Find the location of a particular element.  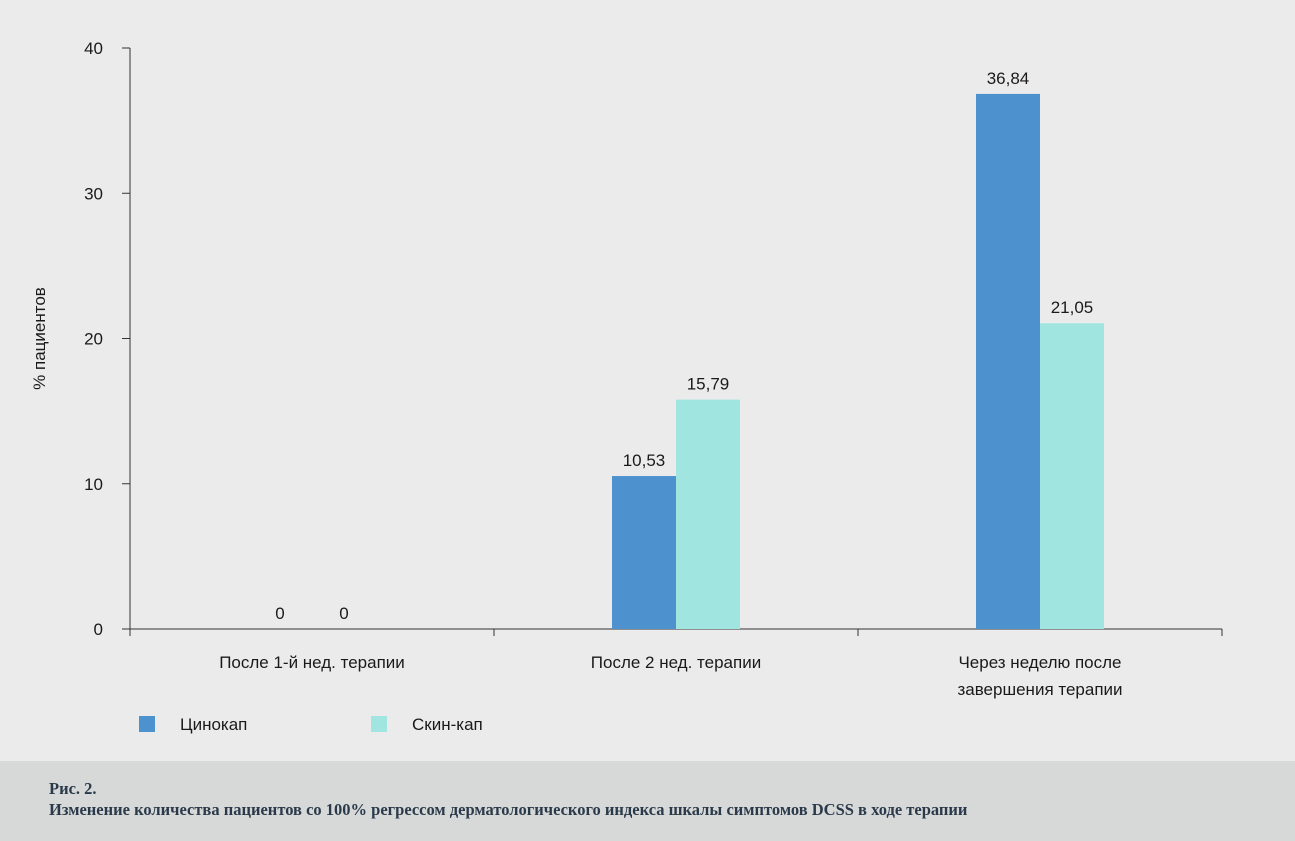

y-tick-label: 40 is located at coordinates (93, 48).